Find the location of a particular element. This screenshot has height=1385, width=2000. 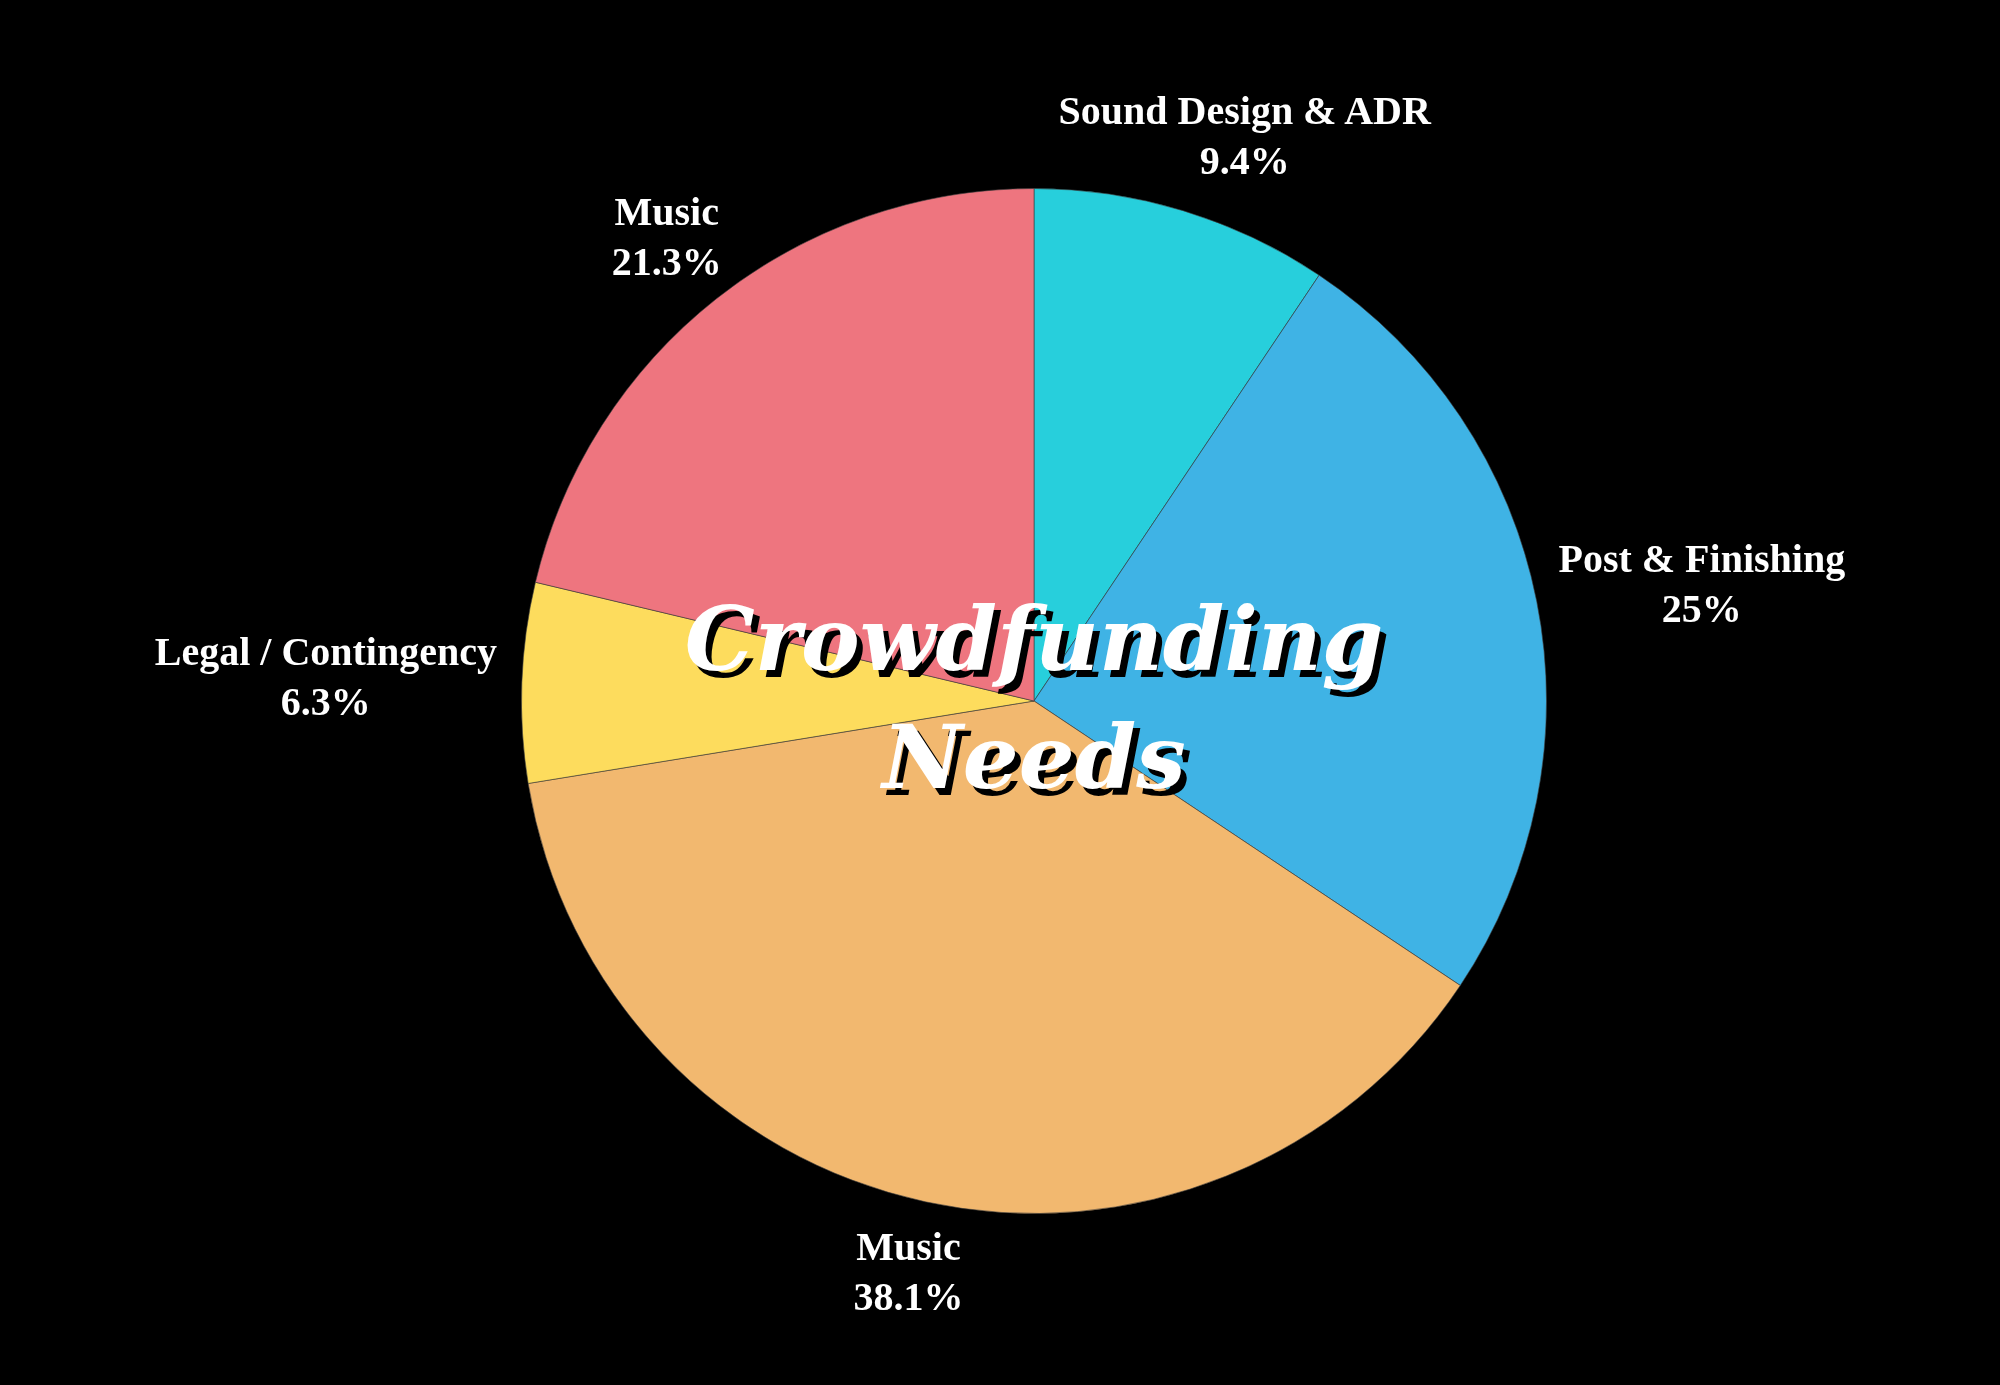

data-label: 38.1% is located at coordinates (908, 1297).